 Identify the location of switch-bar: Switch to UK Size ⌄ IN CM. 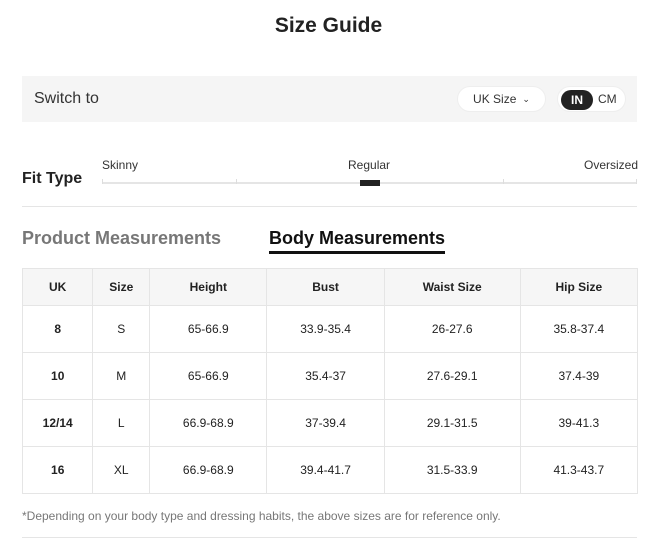
(329, 99).